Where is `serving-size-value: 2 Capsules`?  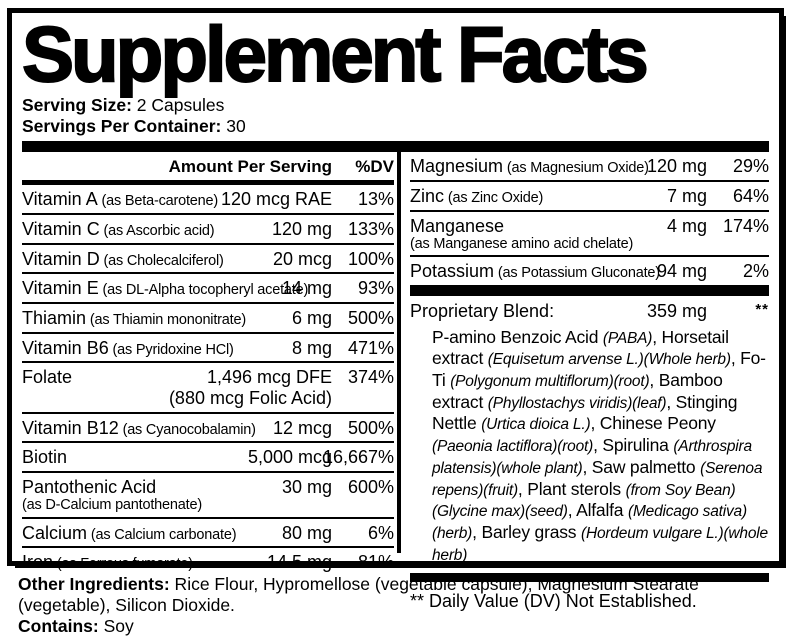 serving-size-value: 2 Capsules is located at coordinates (180, 105).